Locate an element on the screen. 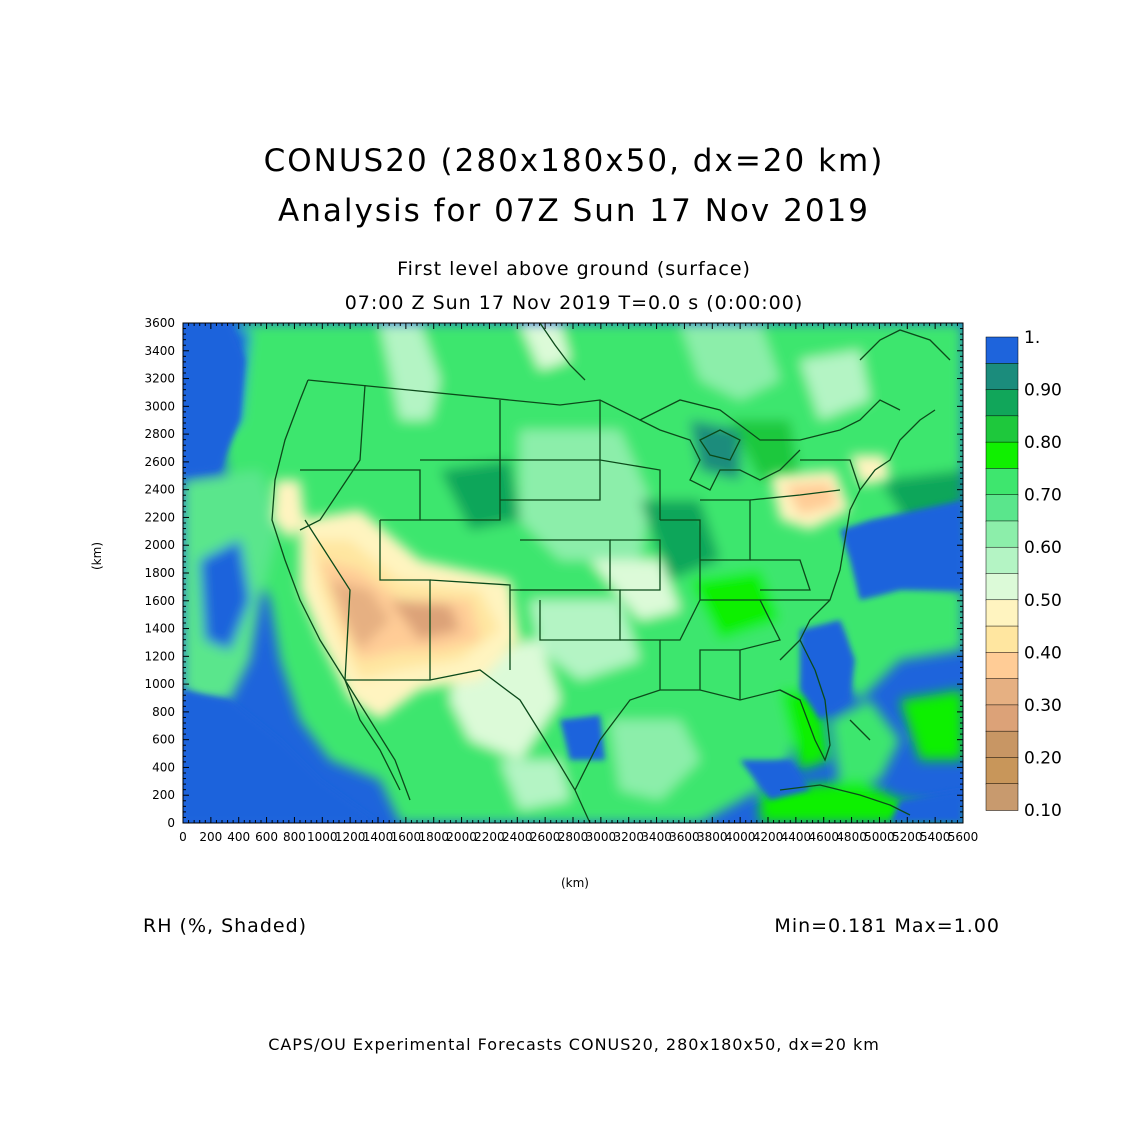  y-tick-label: 2400 is located at coordinates (159, 490).